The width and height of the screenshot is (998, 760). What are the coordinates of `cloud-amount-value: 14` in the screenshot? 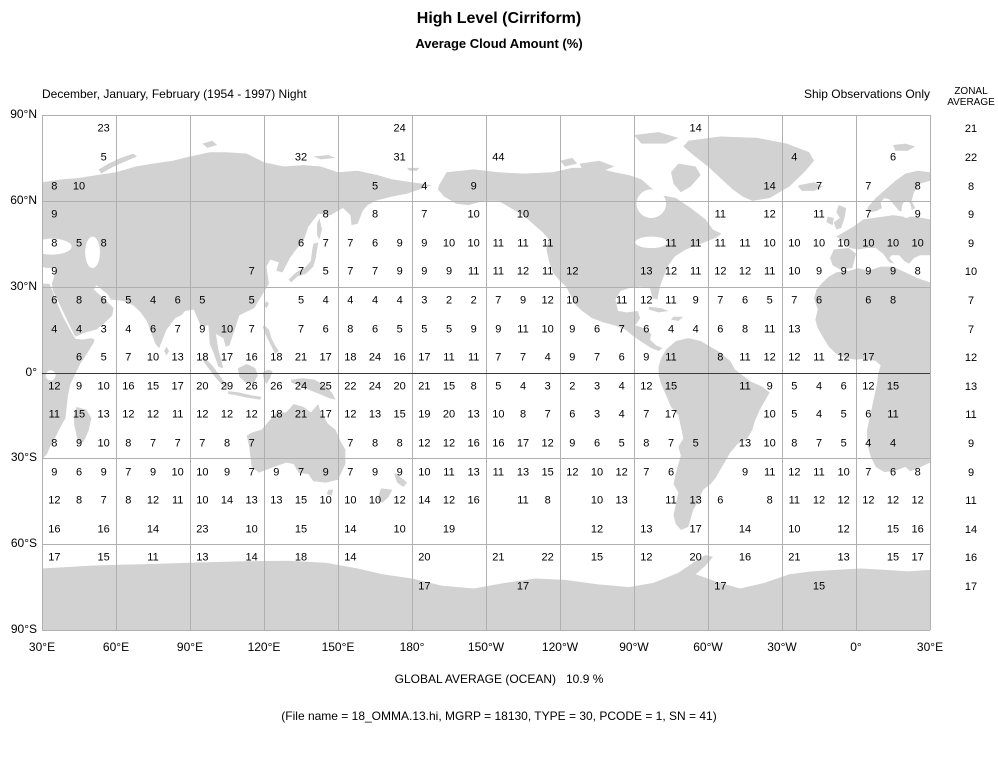 It's located at (769, 186).